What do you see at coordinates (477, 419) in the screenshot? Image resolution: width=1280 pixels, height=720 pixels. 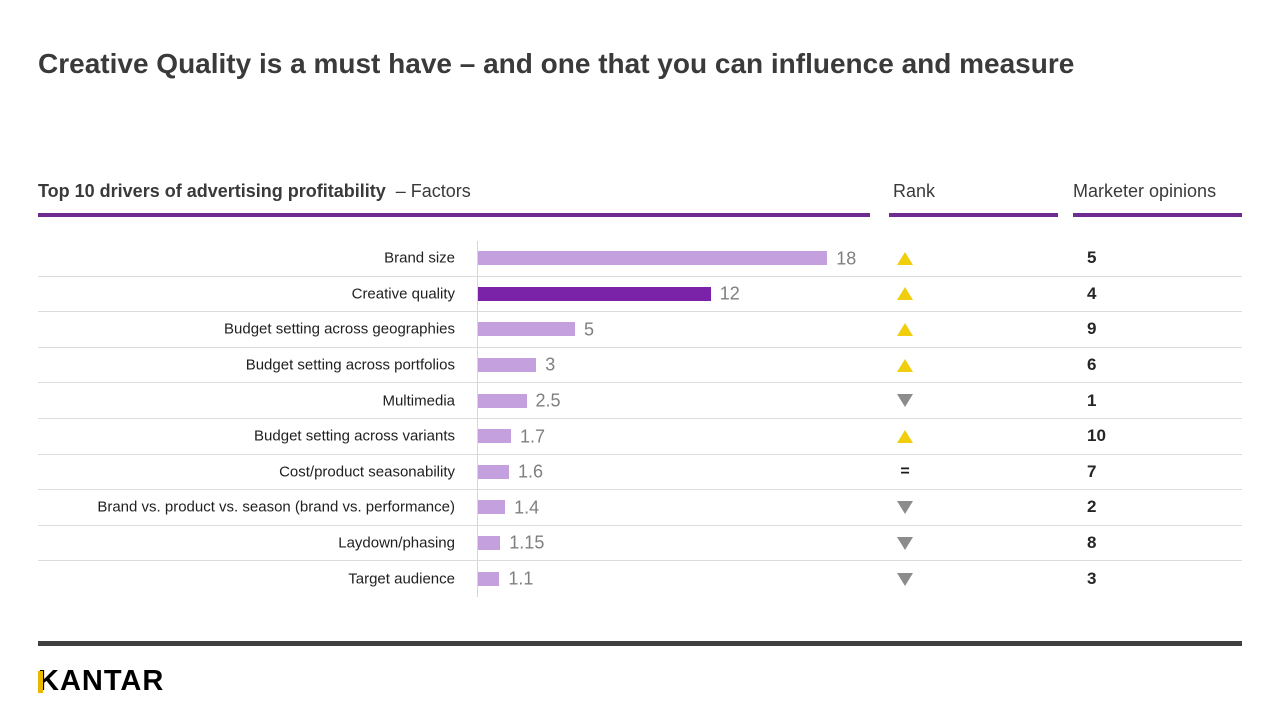 I see `axis-baseline` at bounding box center [477, 419].